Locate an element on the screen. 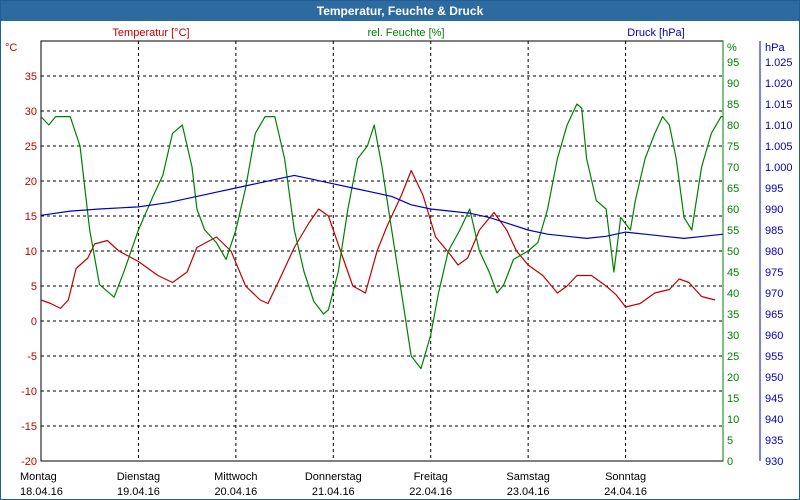 The width and height of the screenshot is (800, 500). press-tick-label: 980 is located at coordinates (774, 252).